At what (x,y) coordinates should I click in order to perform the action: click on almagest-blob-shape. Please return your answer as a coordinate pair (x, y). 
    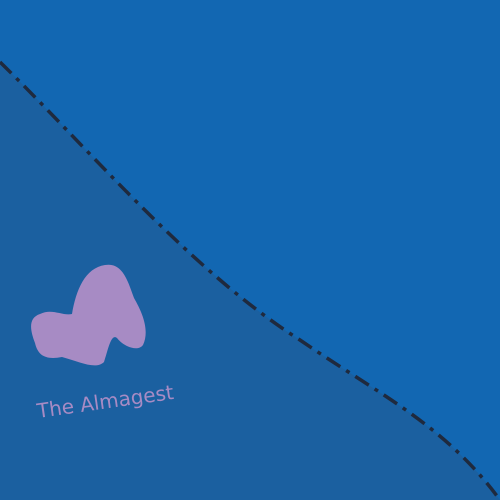
    Looking at the image, I should click on (88, 315).